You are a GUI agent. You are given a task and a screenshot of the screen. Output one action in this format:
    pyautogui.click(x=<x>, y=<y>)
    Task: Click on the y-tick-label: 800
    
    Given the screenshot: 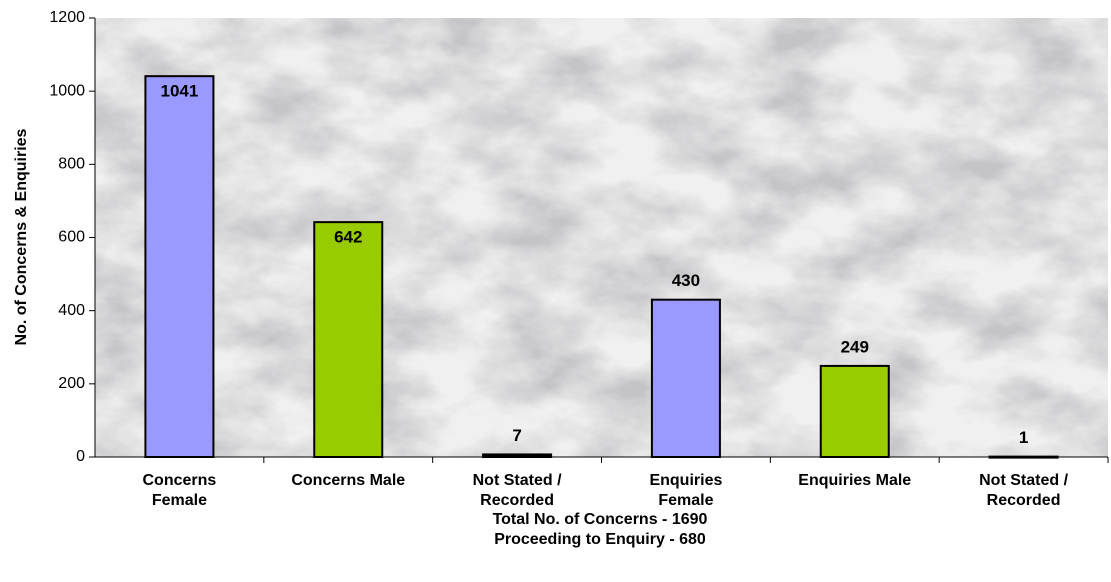 What is the action you would take?
    pyautogui.click(x=71, y=164)
    